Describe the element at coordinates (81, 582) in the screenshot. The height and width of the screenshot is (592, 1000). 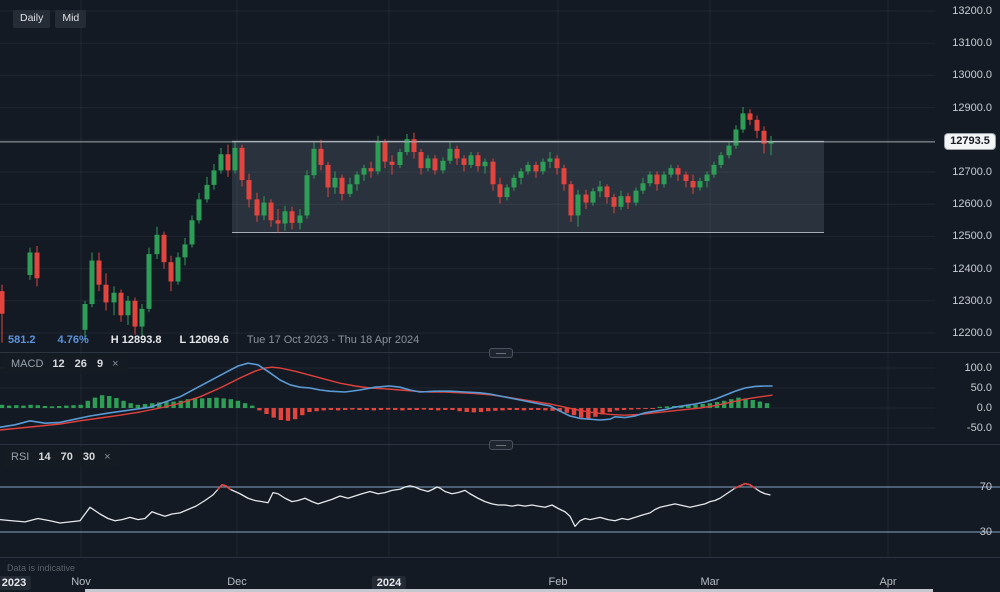
I see `time-axis-label: Nov` at that location.